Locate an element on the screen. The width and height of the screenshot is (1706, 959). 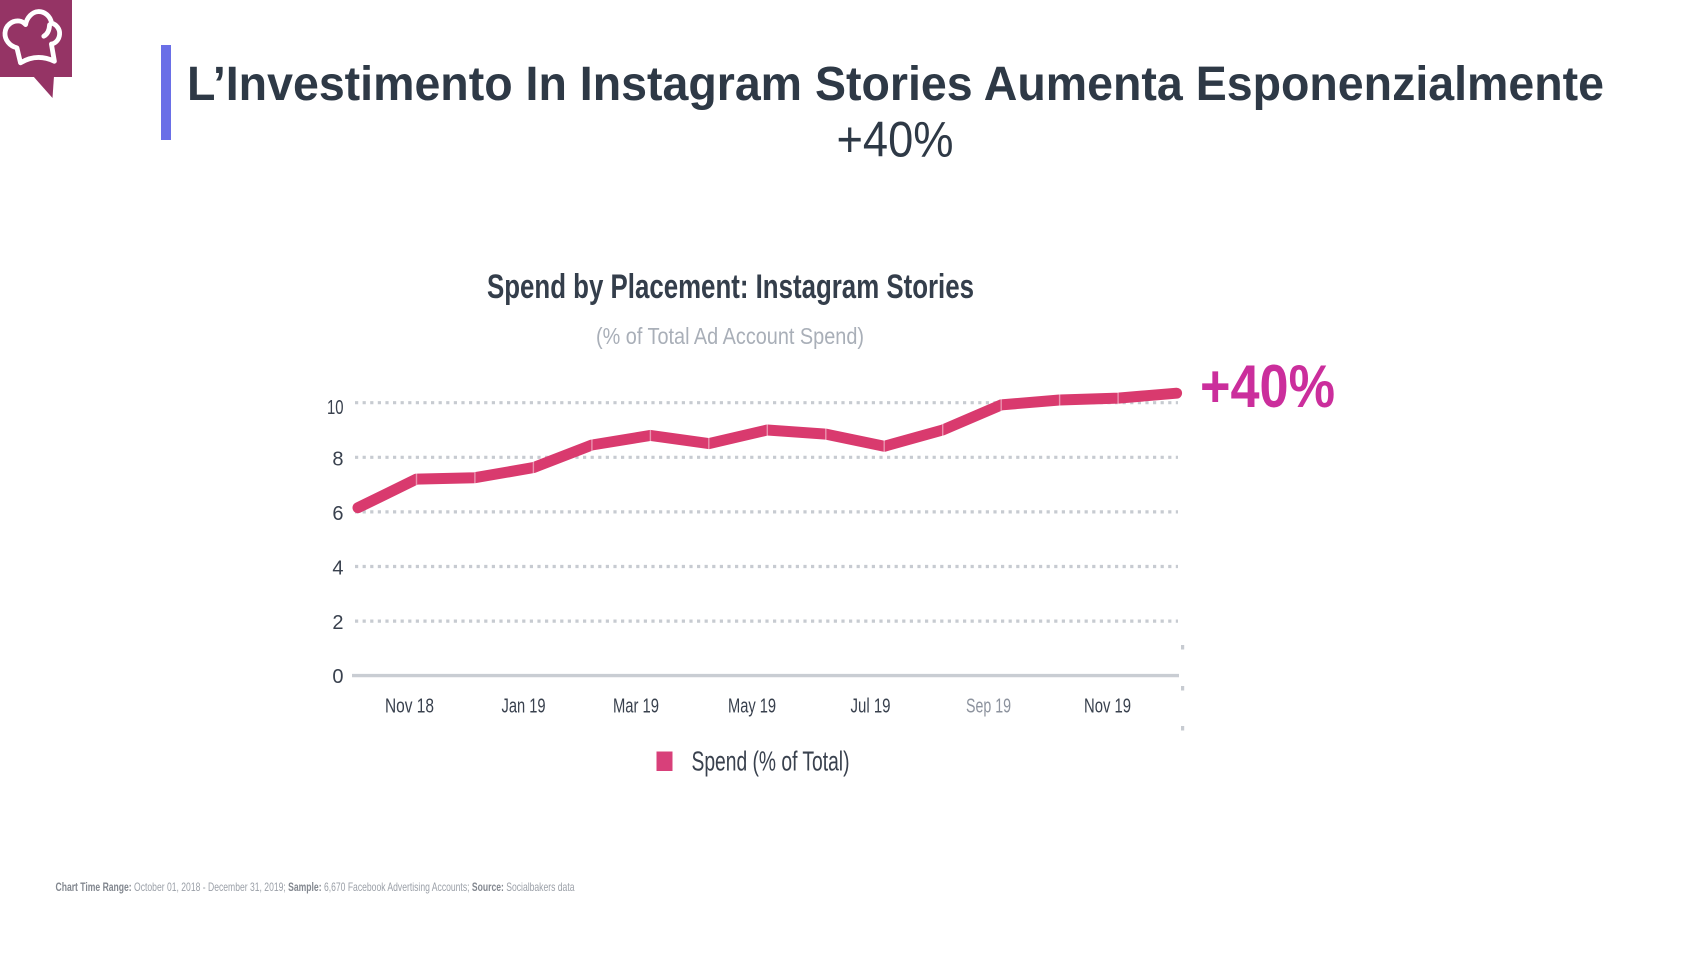
svg-text: Nov 19 is located at coordinates (1107, 707).